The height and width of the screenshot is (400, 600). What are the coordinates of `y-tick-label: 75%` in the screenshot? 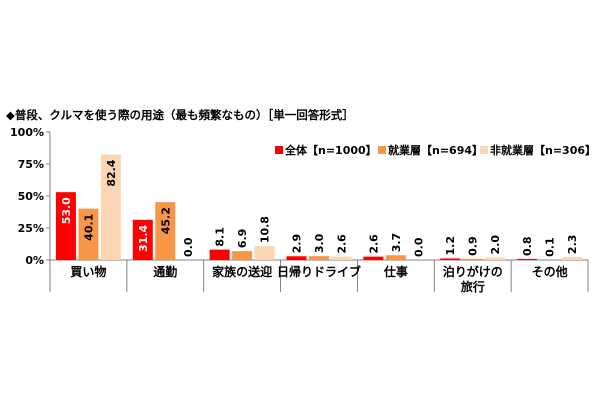 It's located at (31, 164).